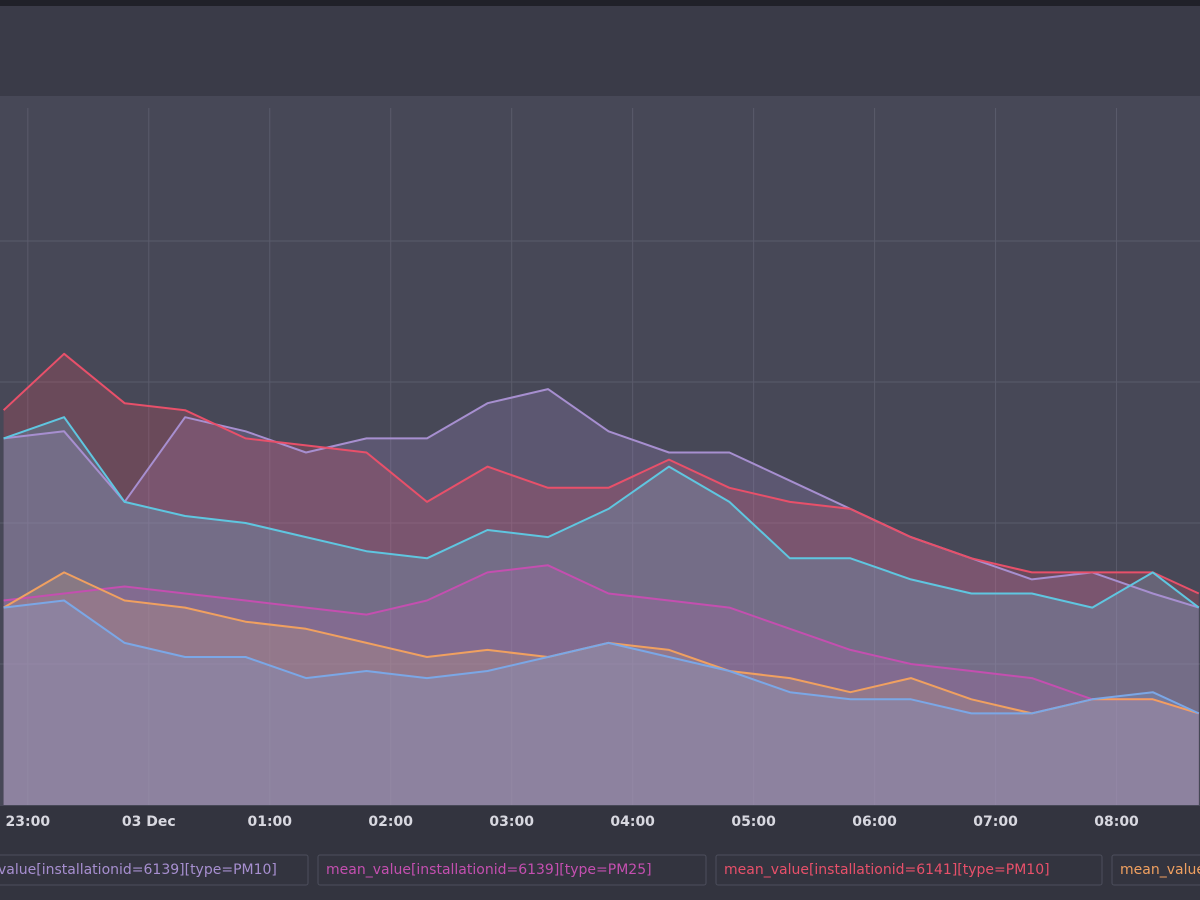  Describe the element at coordinates (1116, 822) in the screenshot. I see `x-tick-label: 08:00` at that location.